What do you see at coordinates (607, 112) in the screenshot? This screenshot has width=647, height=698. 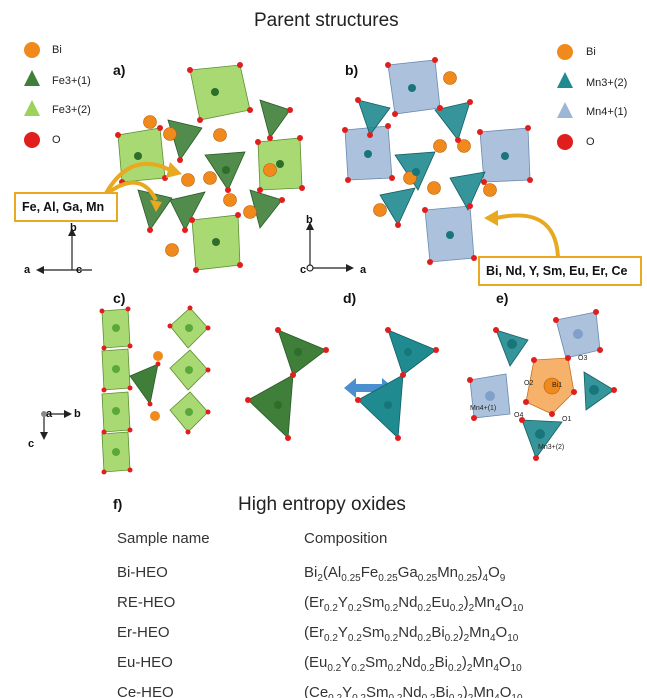 I see `legend-b-mn4: Mn4+(1)` at bounding box center [607, 112].